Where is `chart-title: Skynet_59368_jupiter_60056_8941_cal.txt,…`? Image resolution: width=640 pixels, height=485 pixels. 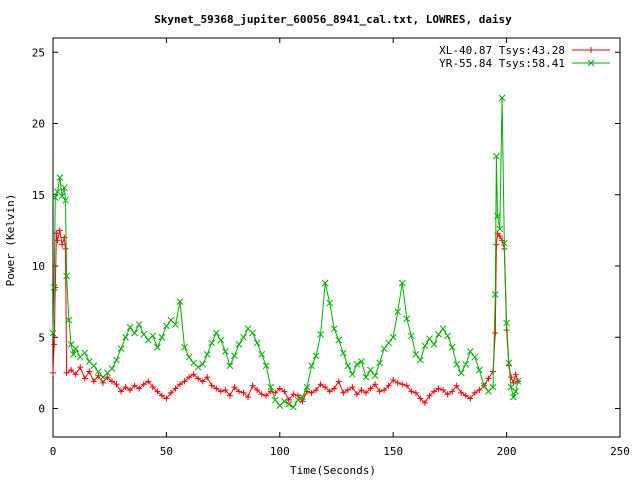 chart-title: Skynet_59368_jupiter_60056_8941_cal.txt,… is located at coordinates (333, 19).